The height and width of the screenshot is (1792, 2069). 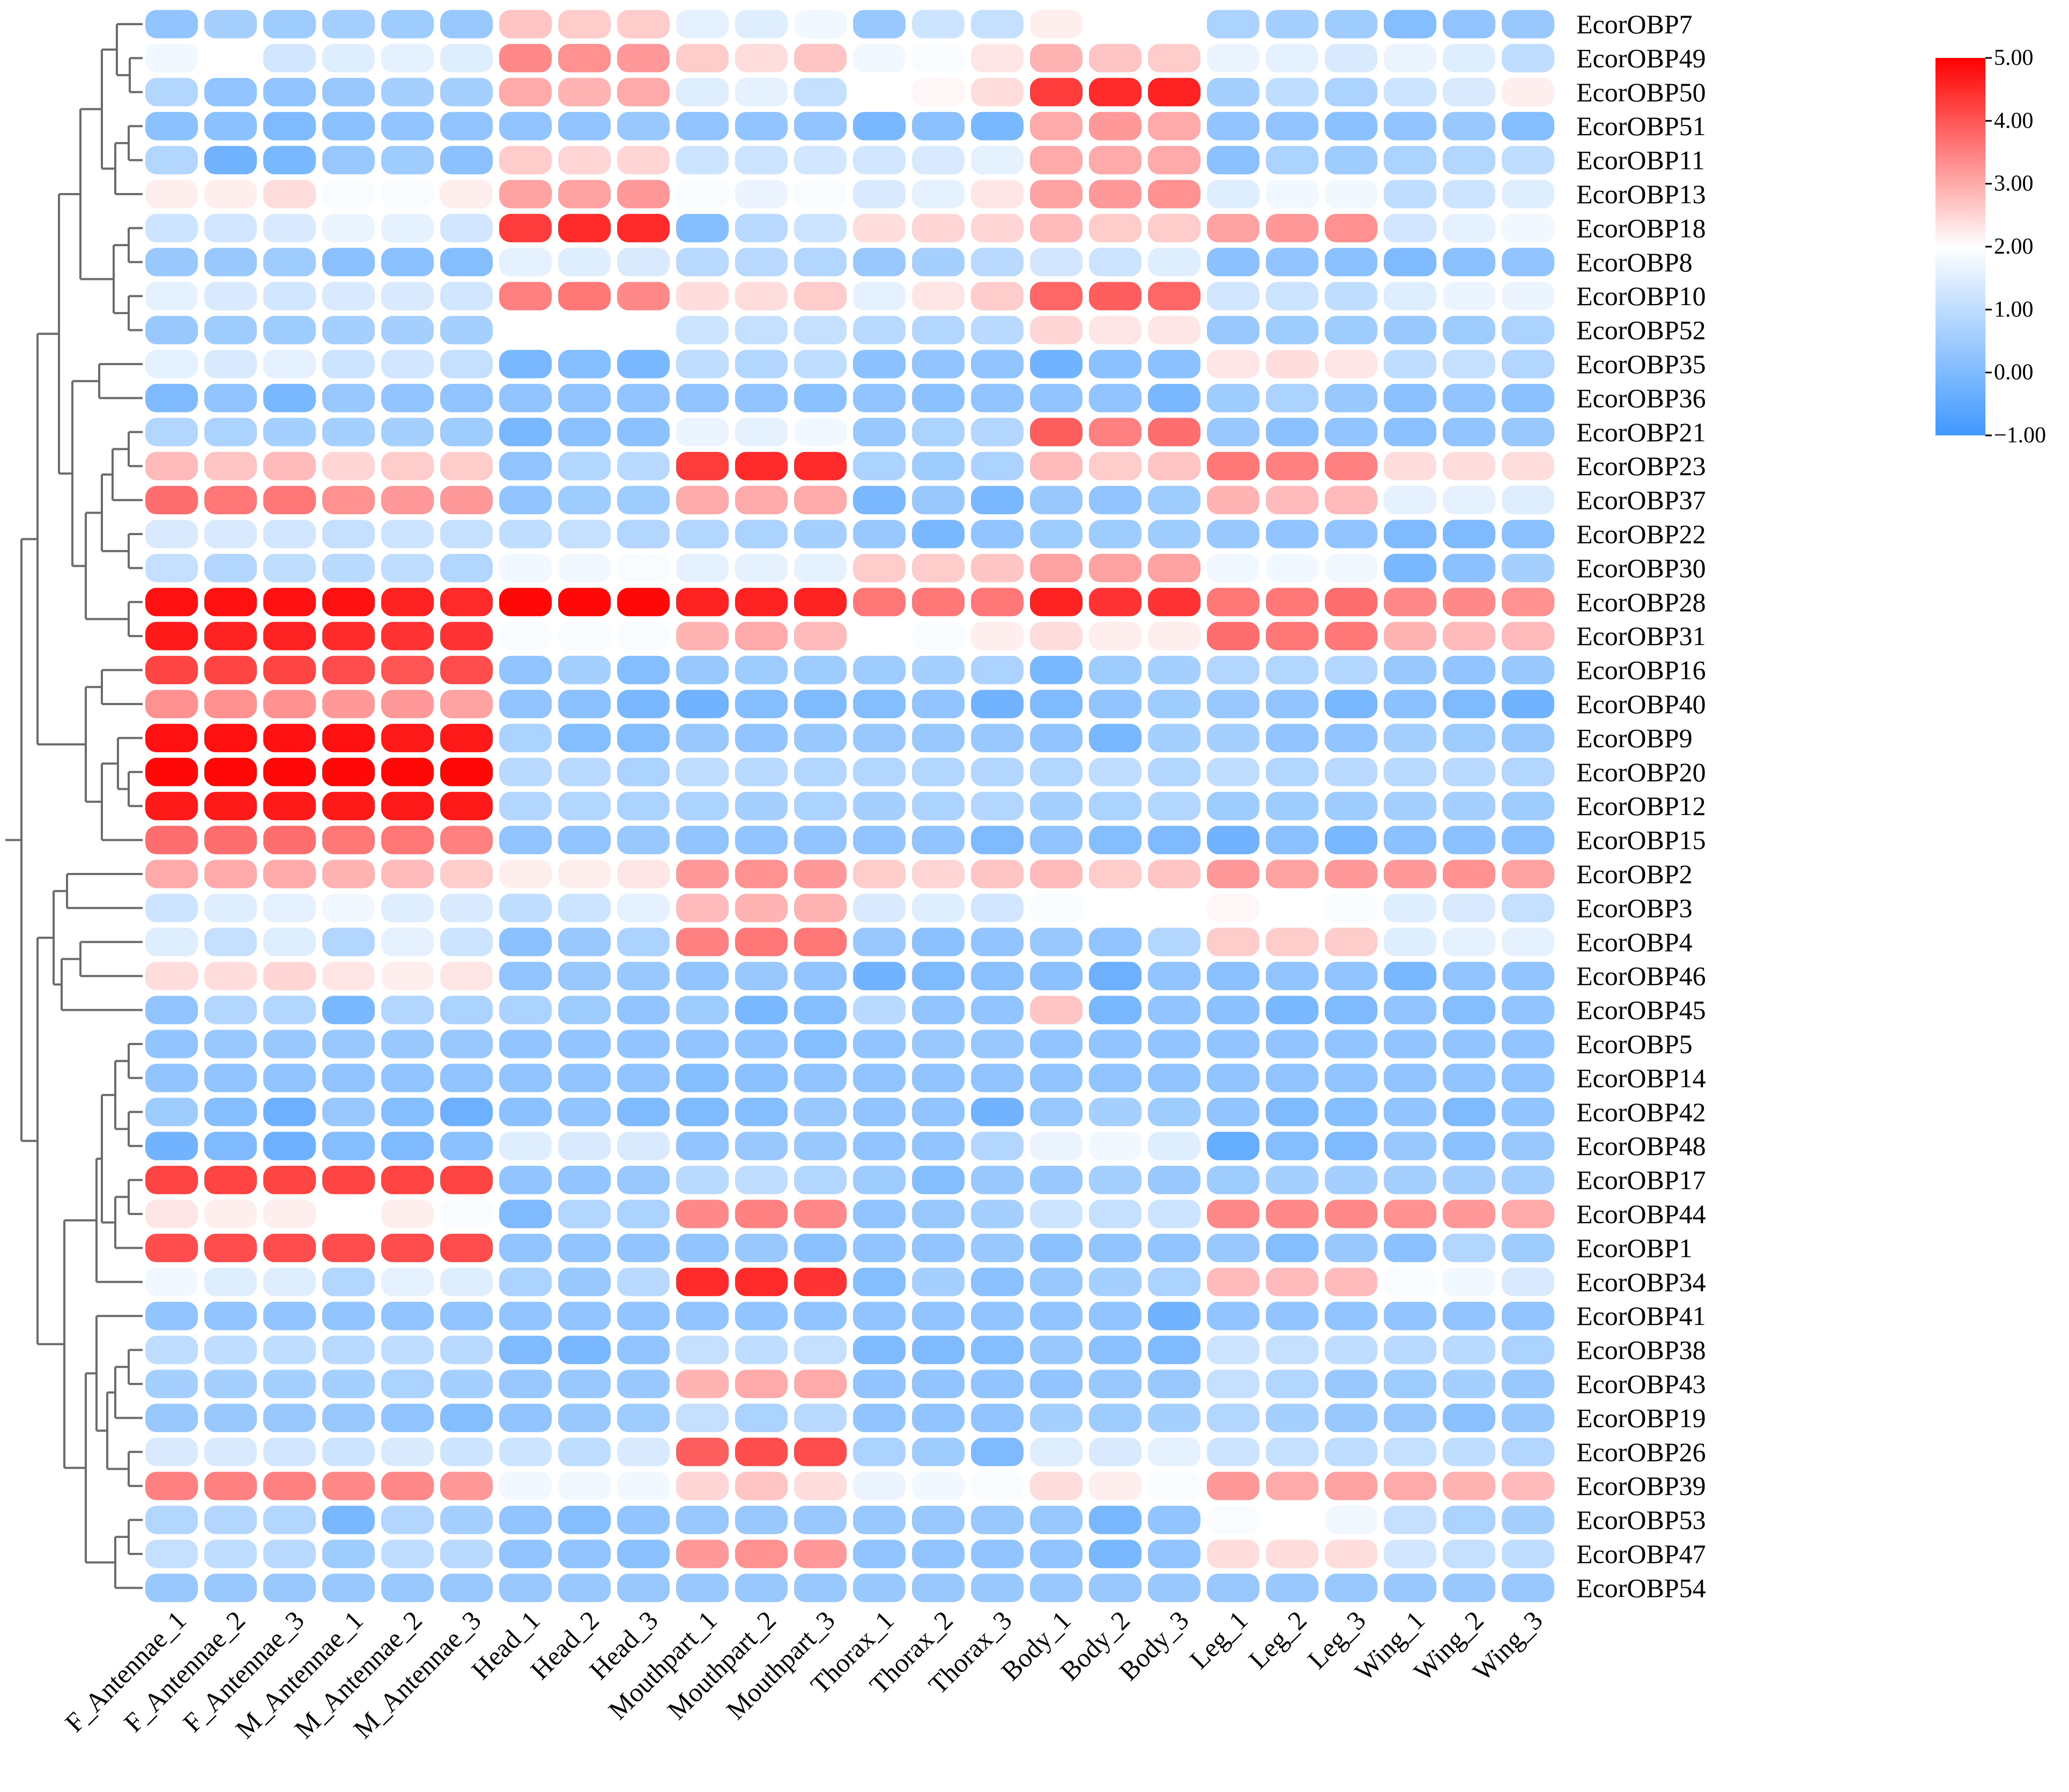 I want to click on row-label: EcorOBP7, so click(x=1634, y=24).